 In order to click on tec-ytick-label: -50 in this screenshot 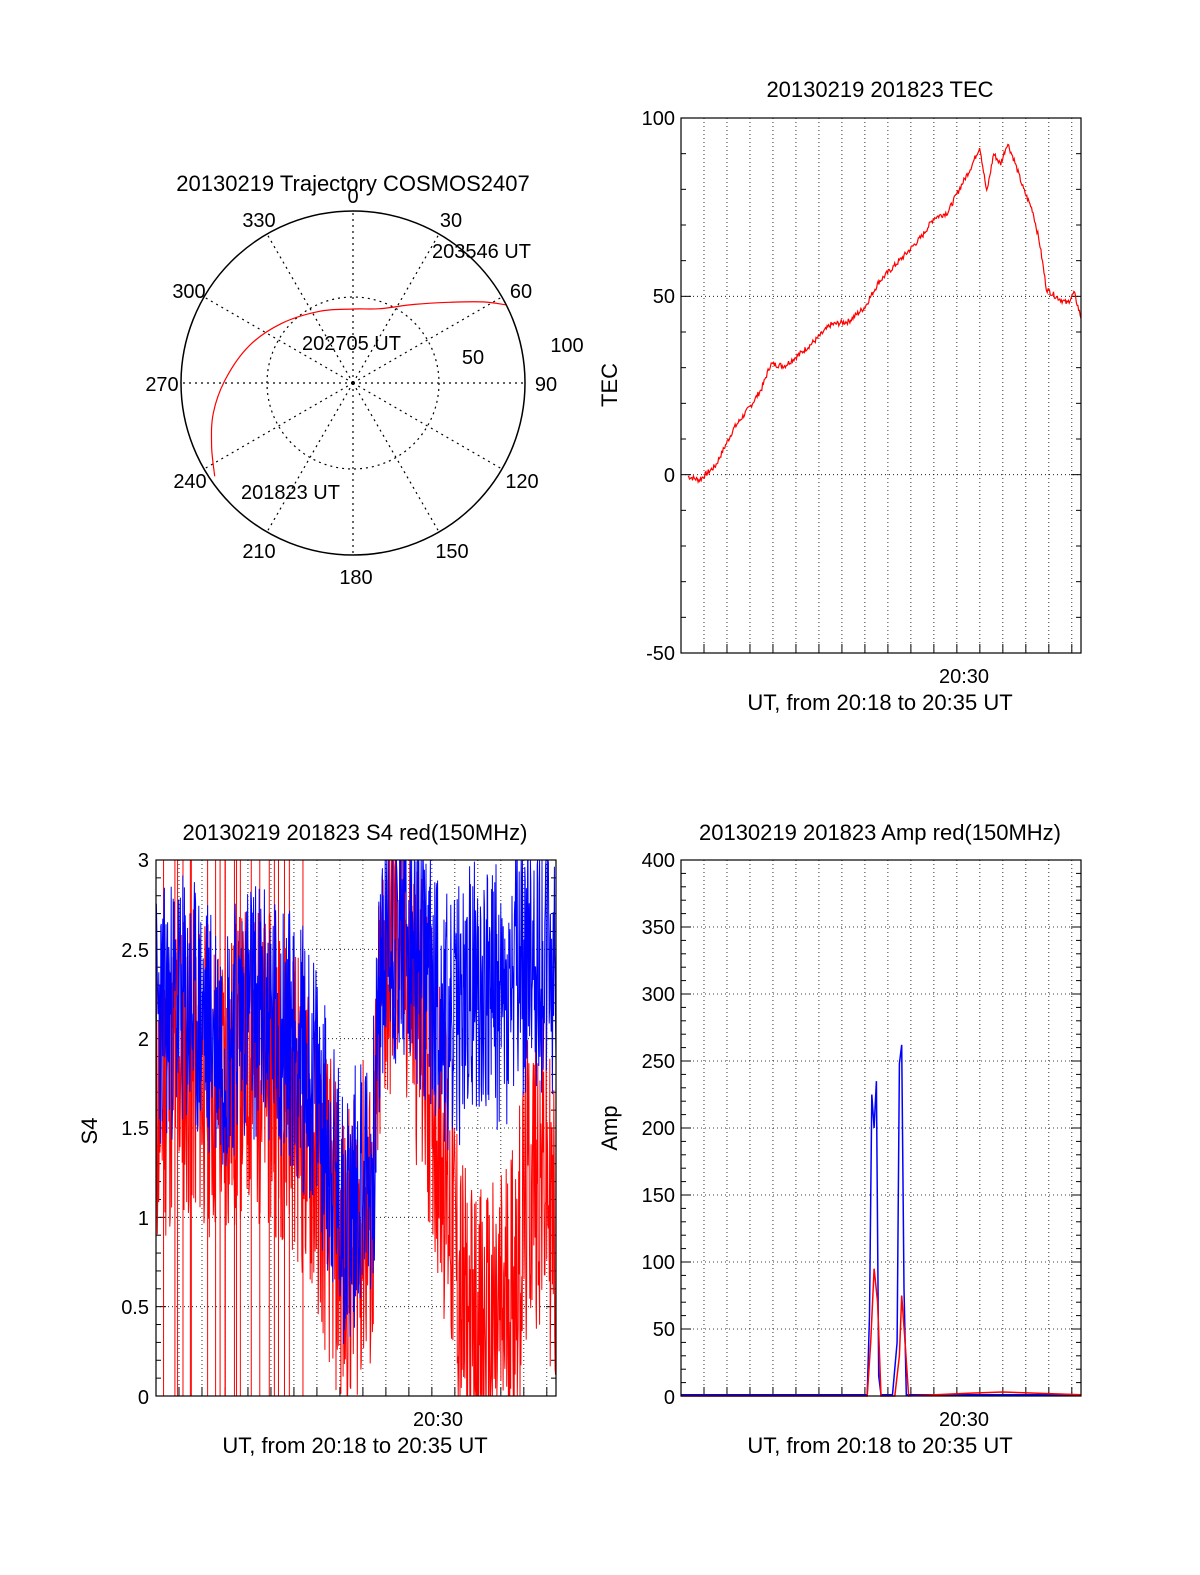, I will do `click(660, 654)`.